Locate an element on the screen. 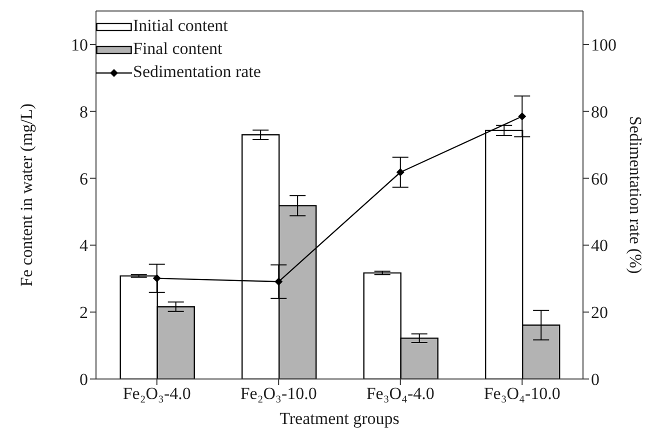 This screenshot has width=655, height=435. y-tick-label: 4 is located at coordinates (84, 246).